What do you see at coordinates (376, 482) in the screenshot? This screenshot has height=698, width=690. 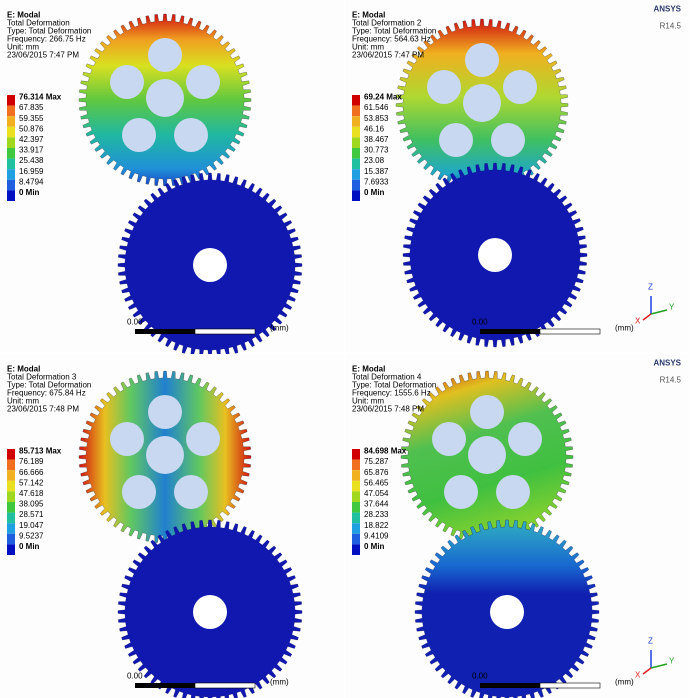 I see `legend-label: 56.465` at bounding box center [376, 482].